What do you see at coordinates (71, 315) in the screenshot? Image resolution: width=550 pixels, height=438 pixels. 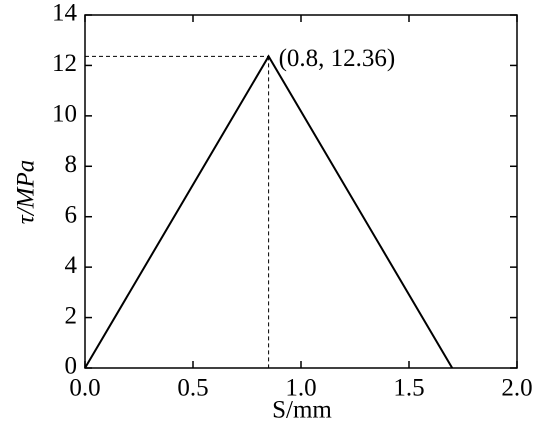 I see `y-tick-label: 2` at bounding box center [71, 315].